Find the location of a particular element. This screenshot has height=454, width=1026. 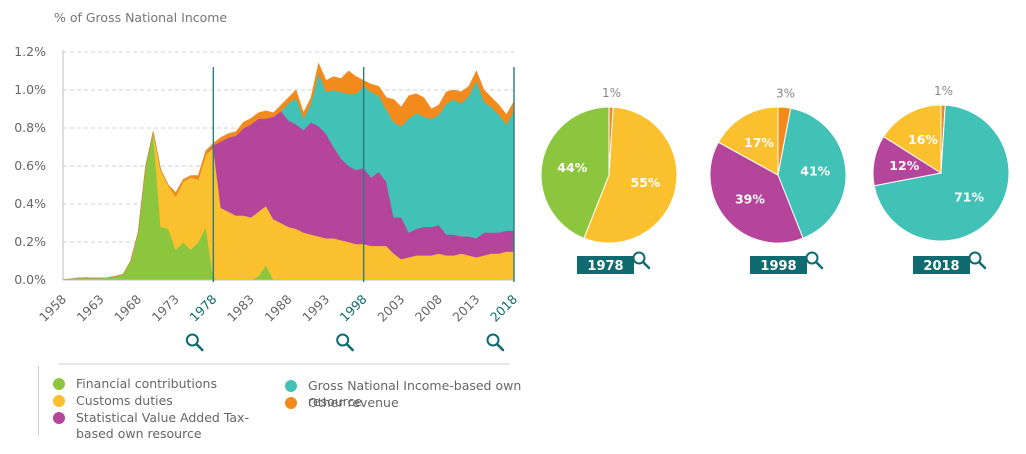

legend-label: Other revenue is located at coordinates (353, 402).